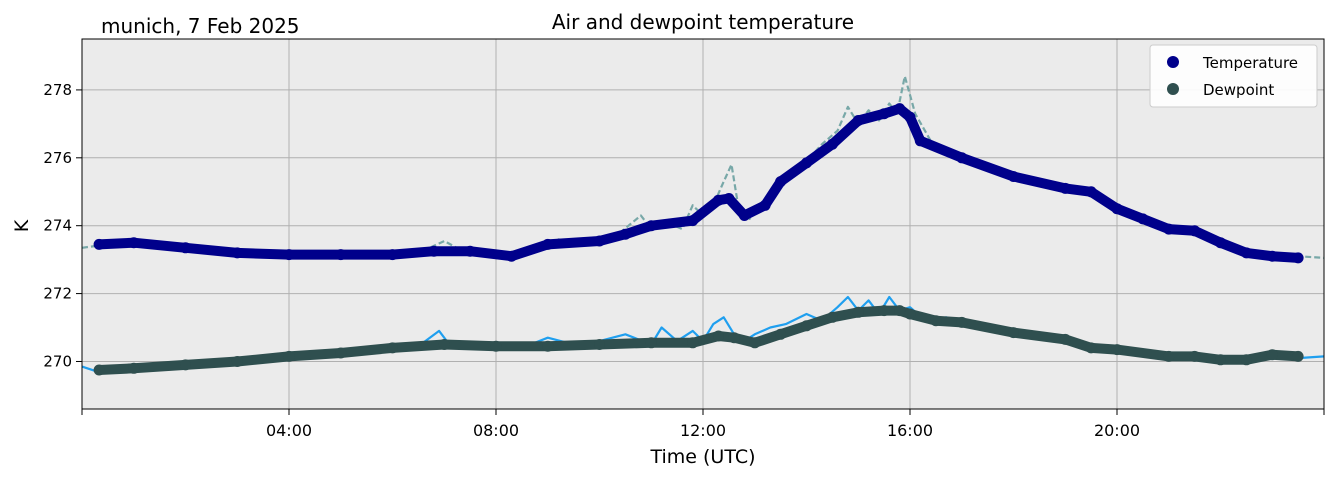  I want to click on y-axis-label: K, so click(22, 225).